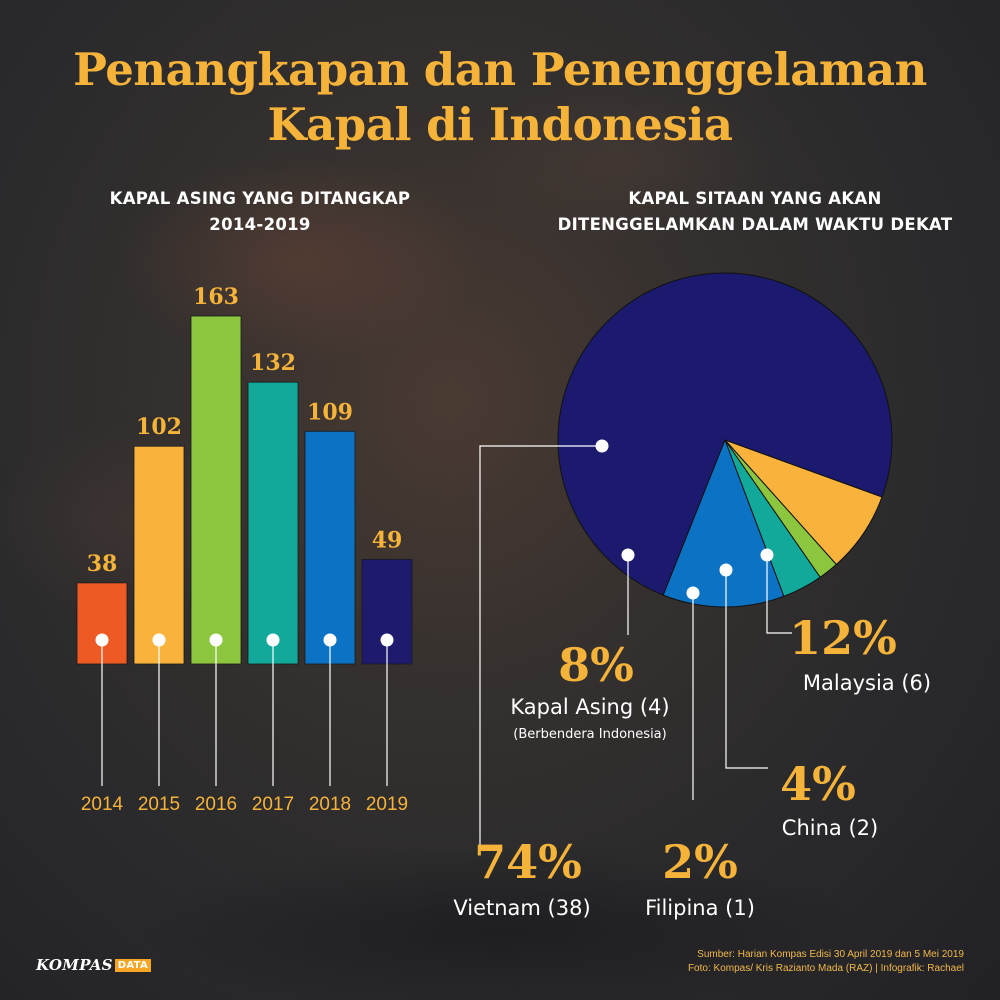 The height and width of the screenshot is (1000, 1000). I want to click on bar-2015, so click(159, 555).